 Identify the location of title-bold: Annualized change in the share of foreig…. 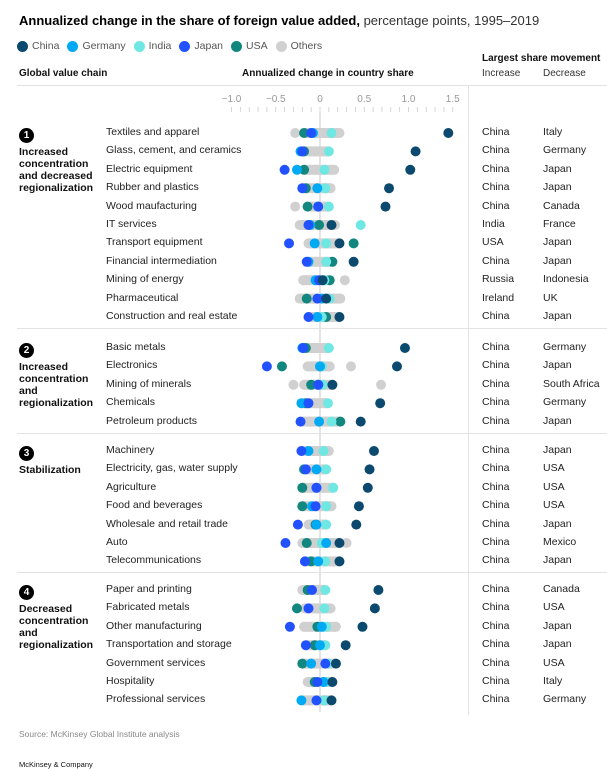
(189, 20).